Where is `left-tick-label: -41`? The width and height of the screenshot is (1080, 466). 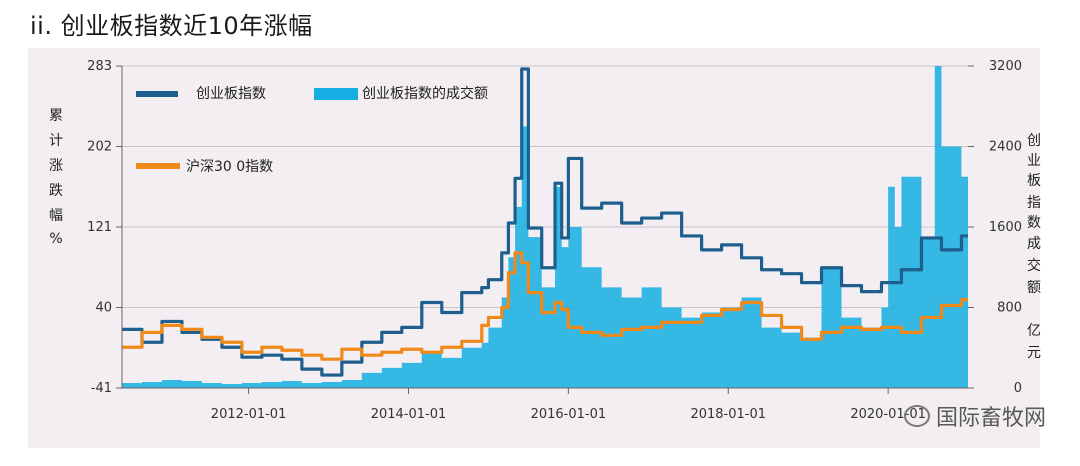 left-tick-label: -41 is located at coordinates (101, 388).